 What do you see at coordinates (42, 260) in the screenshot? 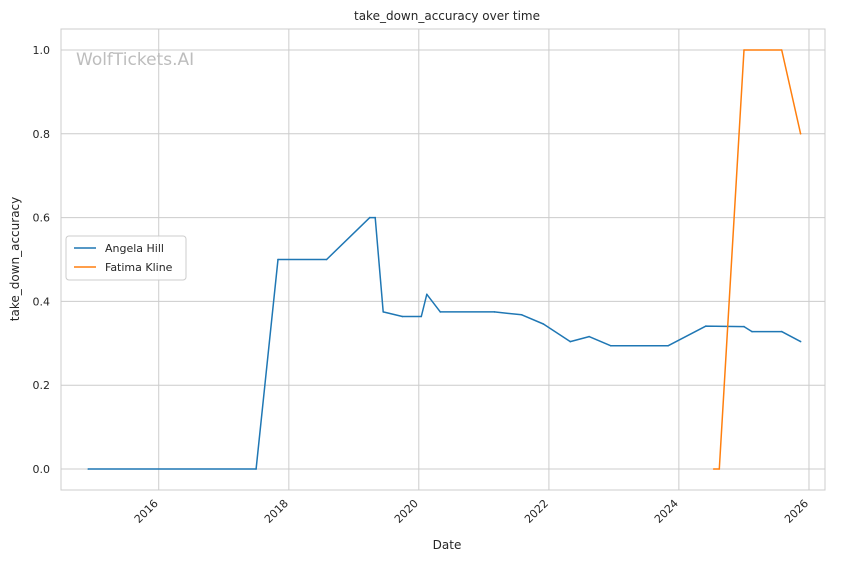
I see `y-tick-labels: 0.0 0.2 0.4 0.6 0.8 1.0` at bounding box center [42, 260].